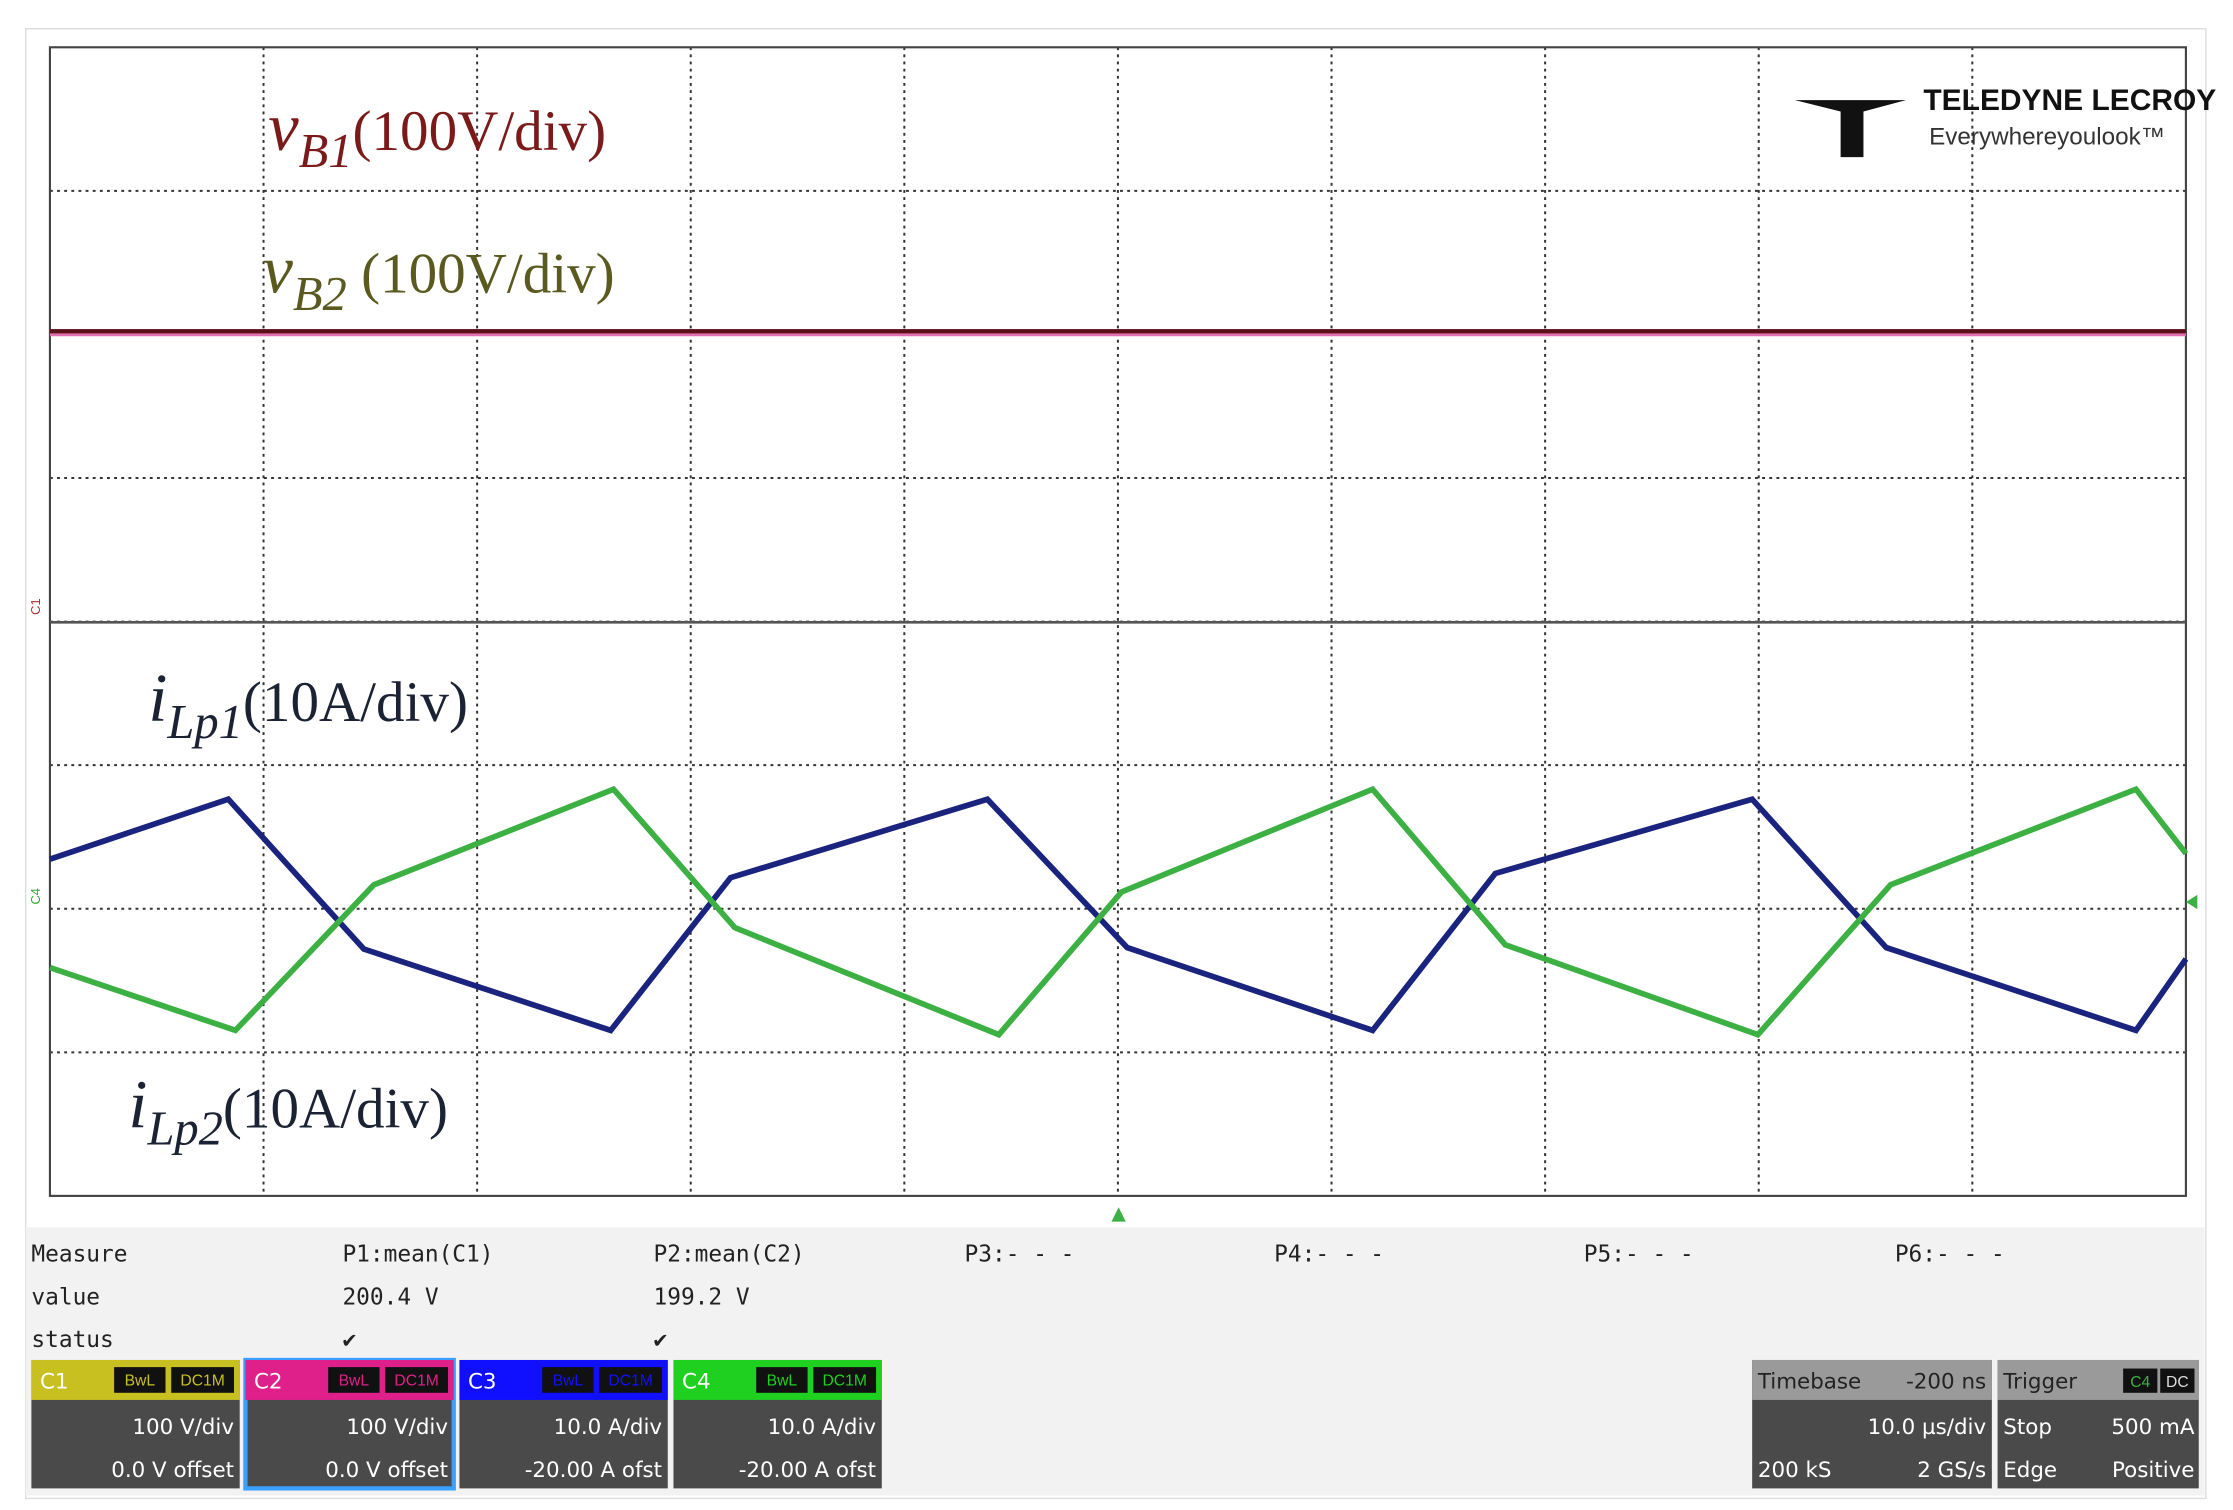 The image size is (2233, 1510). I want to click on box-header, so click(1872, 1379).